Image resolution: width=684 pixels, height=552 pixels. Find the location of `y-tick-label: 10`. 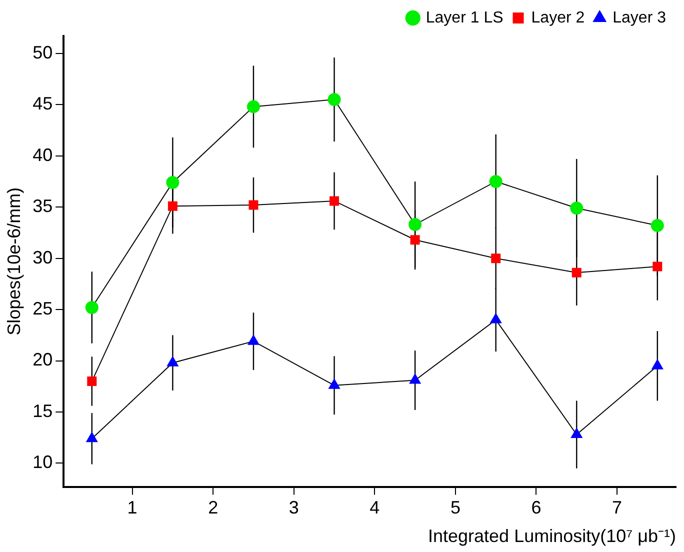

y-tick-label: 10 is located at coordinates (42, 462).